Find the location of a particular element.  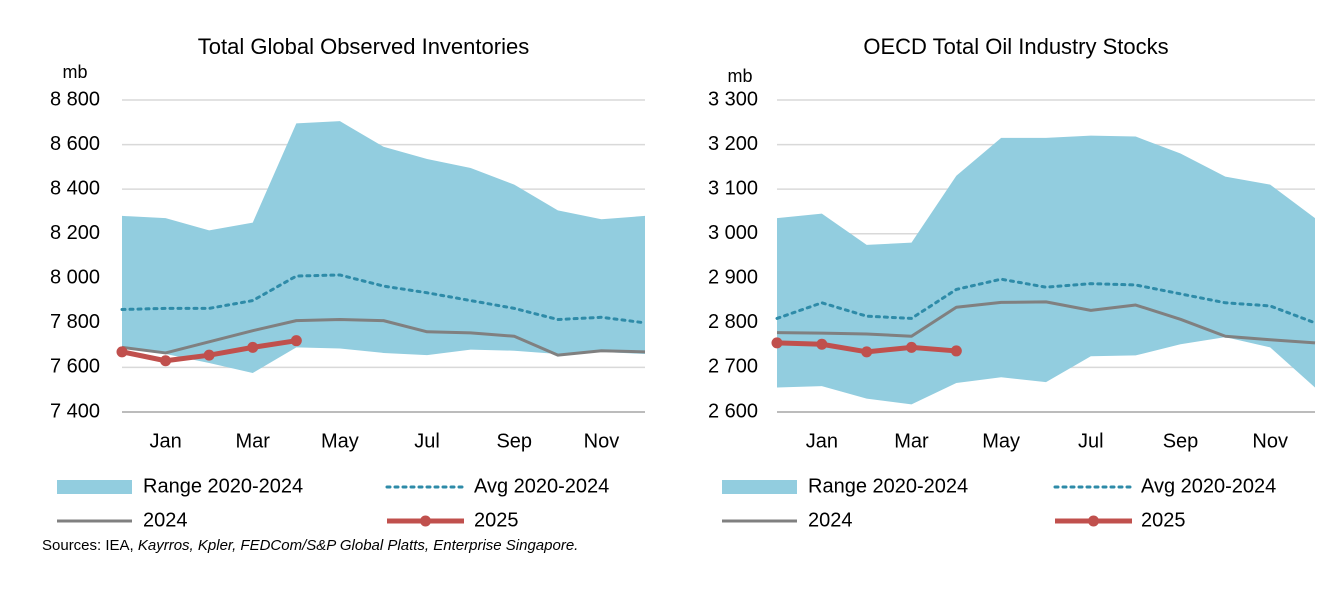

y-tick-label: 2 900 is located at coordinates (733, 278).